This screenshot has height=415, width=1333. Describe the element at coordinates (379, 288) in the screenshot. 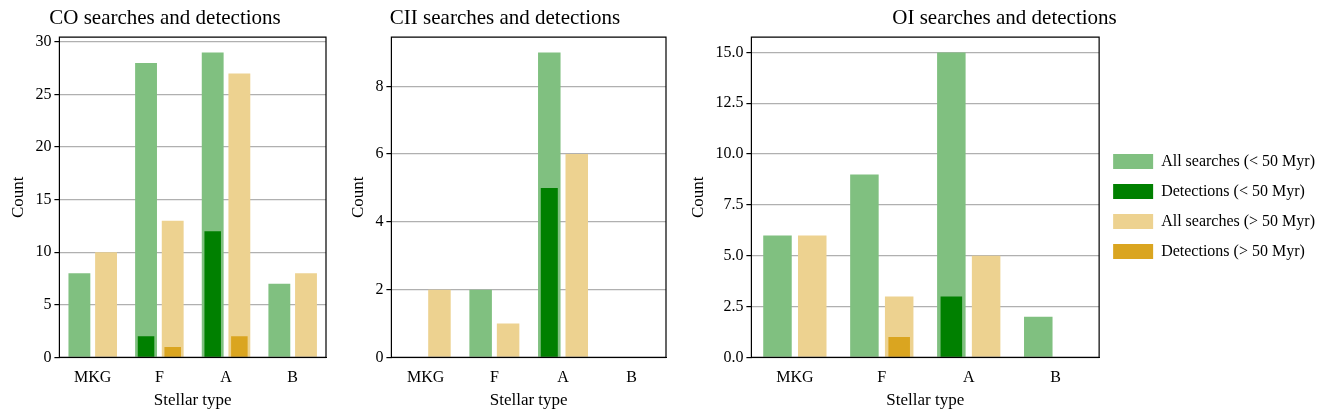

I see `y-tick-label: 2` at that location.